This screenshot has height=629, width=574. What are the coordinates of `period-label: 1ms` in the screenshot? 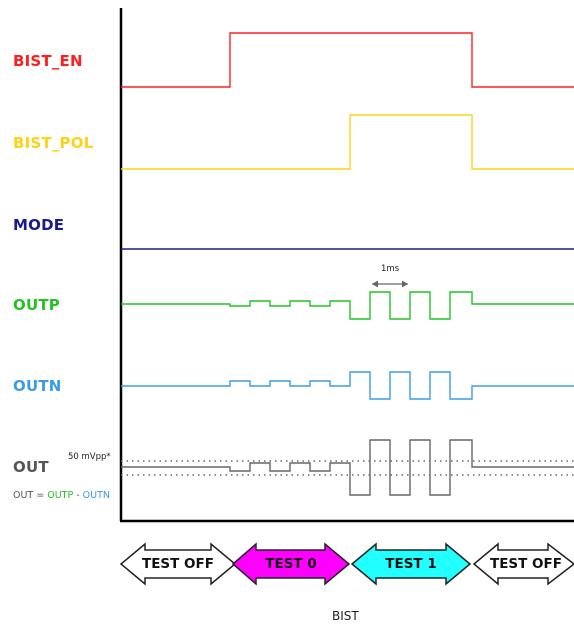 It's located at (390, 269).